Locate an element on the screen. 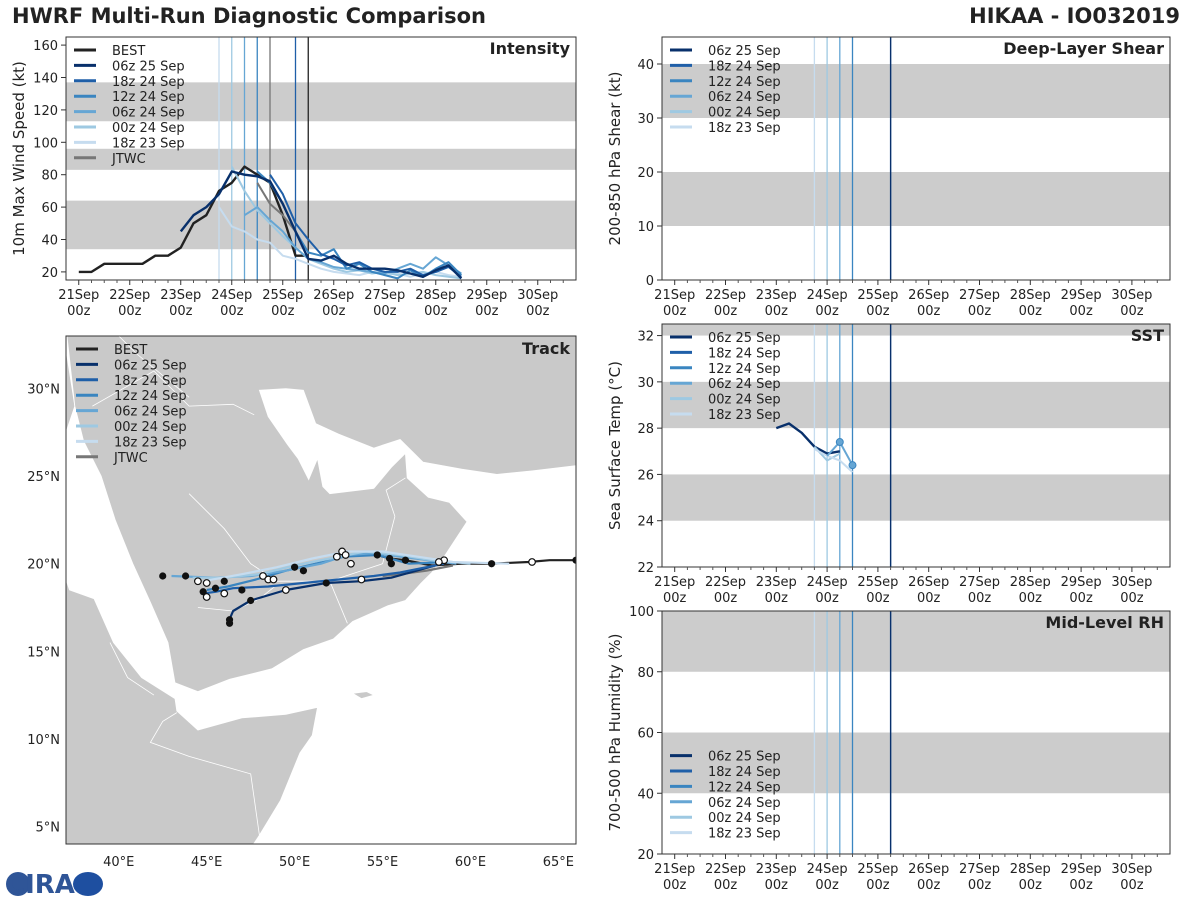 Image resolution: width=1200 pixels, height=900 pixels. x-tick-label: 23Sep is located at coordinates (180, 295).